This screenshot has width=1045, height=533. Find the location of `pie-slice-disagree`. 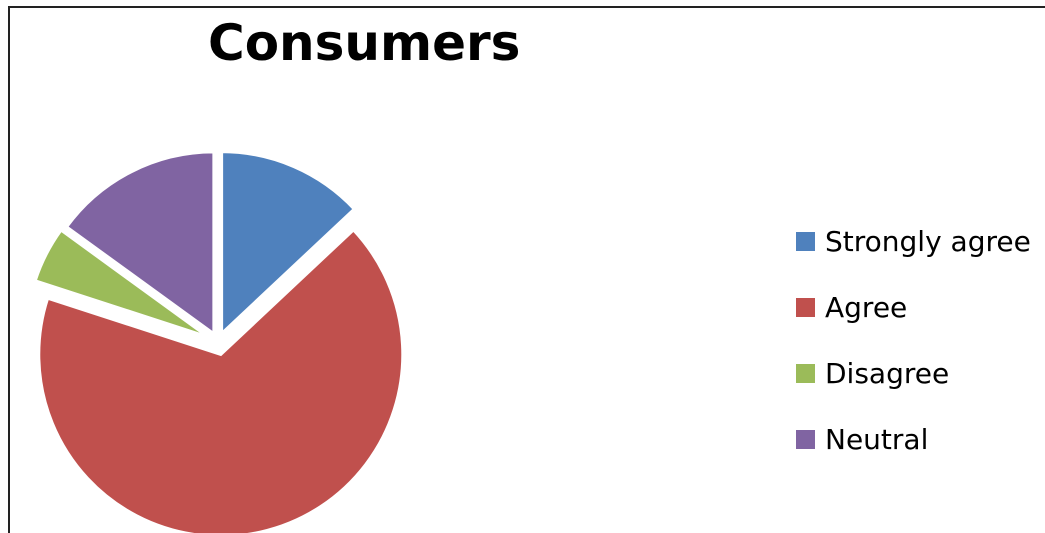

pie-slice-disagree is located at coordinates (121, 283).